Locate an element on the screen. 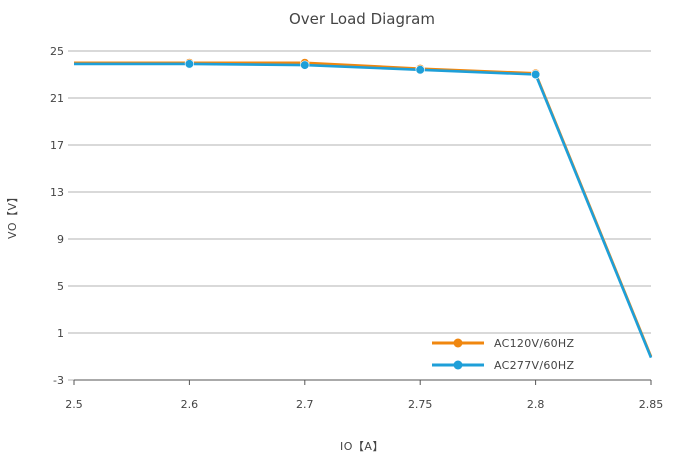 This screenshot has height=460, width=683. legend-label: AC120V/60HZ is located at coordinates (534, 343).